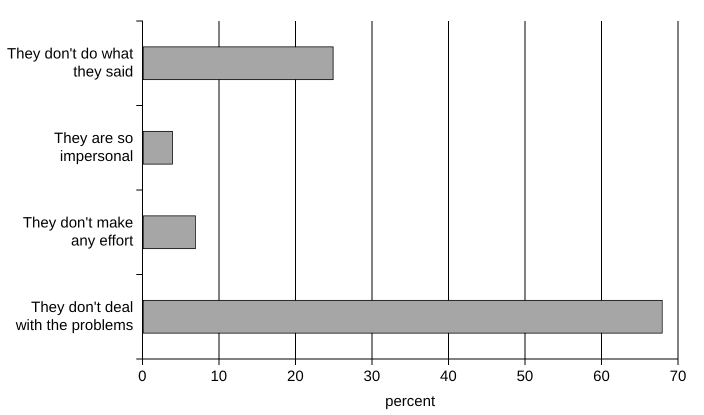 The width and height of the screenshot is (704, 415). What do you see at coordinates (142, 377) in the screenshot?
I see `x-tick-label: 0` at bounding box center [142, 377].